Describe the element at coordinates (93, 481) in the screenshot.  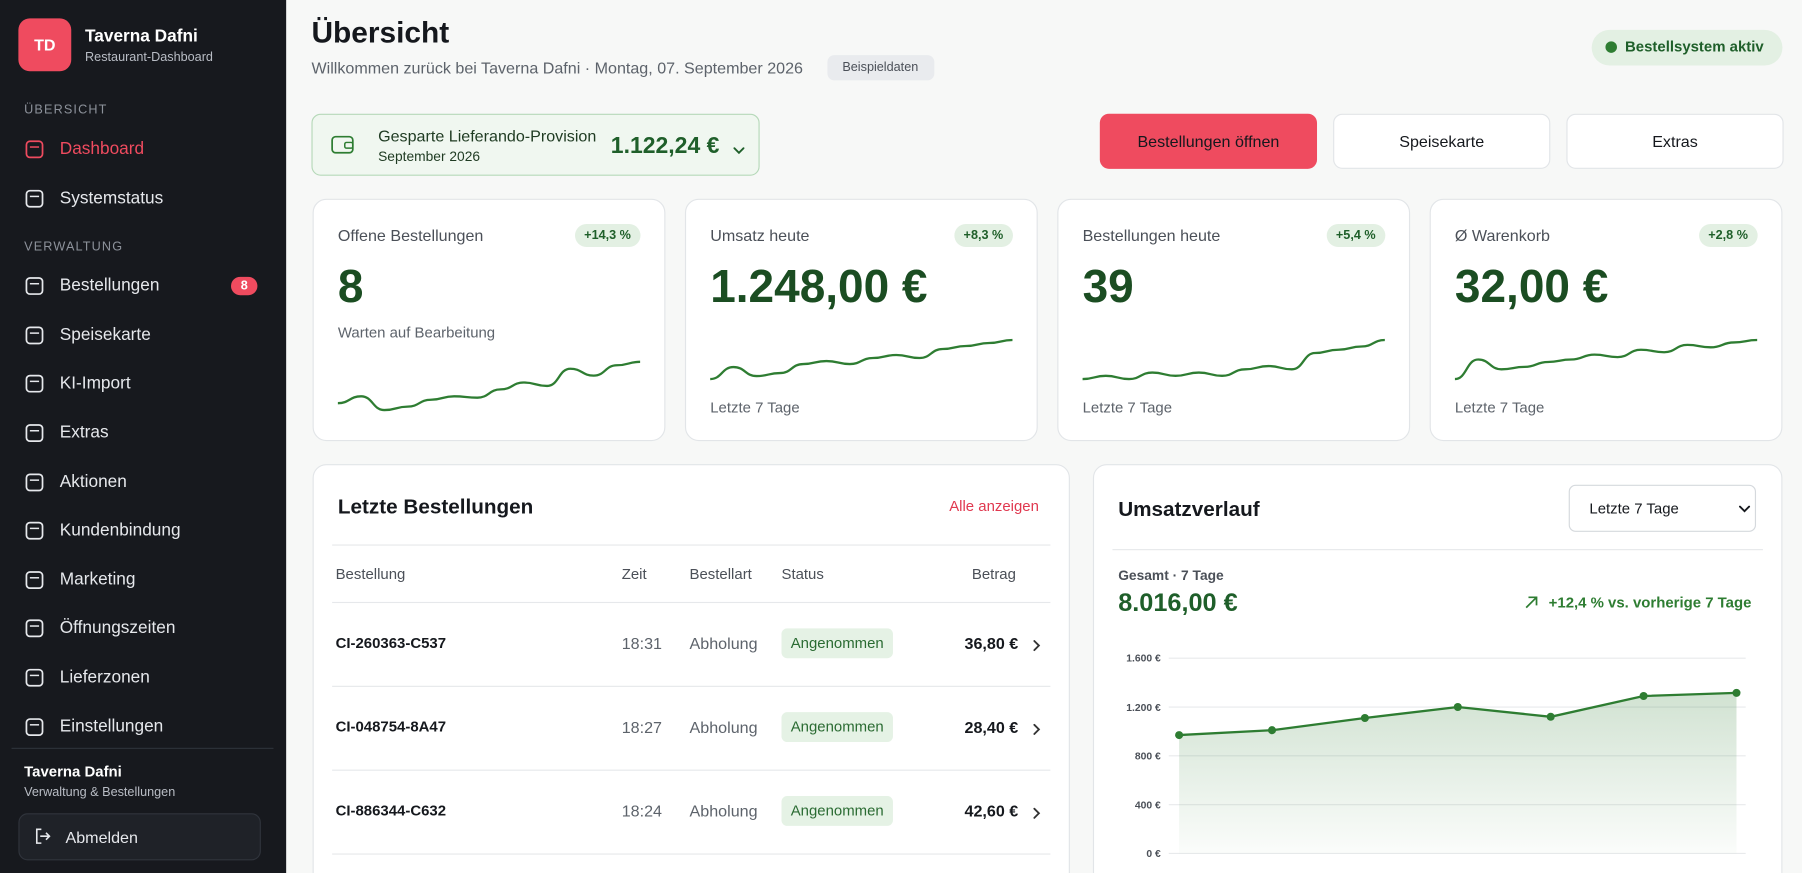
I see `nav-item: Aktionen` at that location.